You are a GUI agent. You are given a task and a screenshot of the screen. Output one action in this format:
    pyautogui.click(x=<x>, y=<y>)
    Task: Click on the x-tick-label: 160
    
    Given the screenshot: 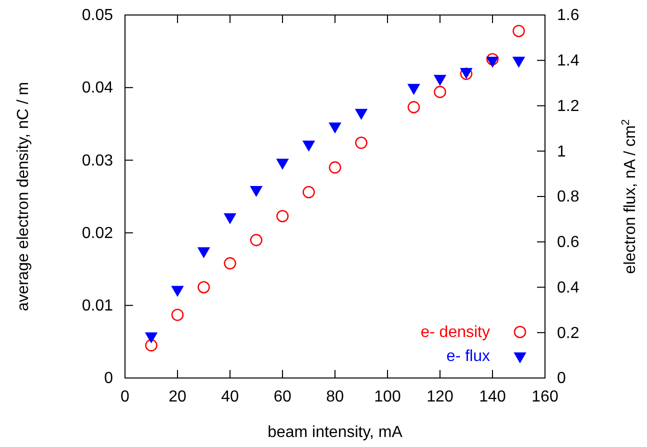 What is the action you would take?
    pyautogui.click(x=545, y=397)
    